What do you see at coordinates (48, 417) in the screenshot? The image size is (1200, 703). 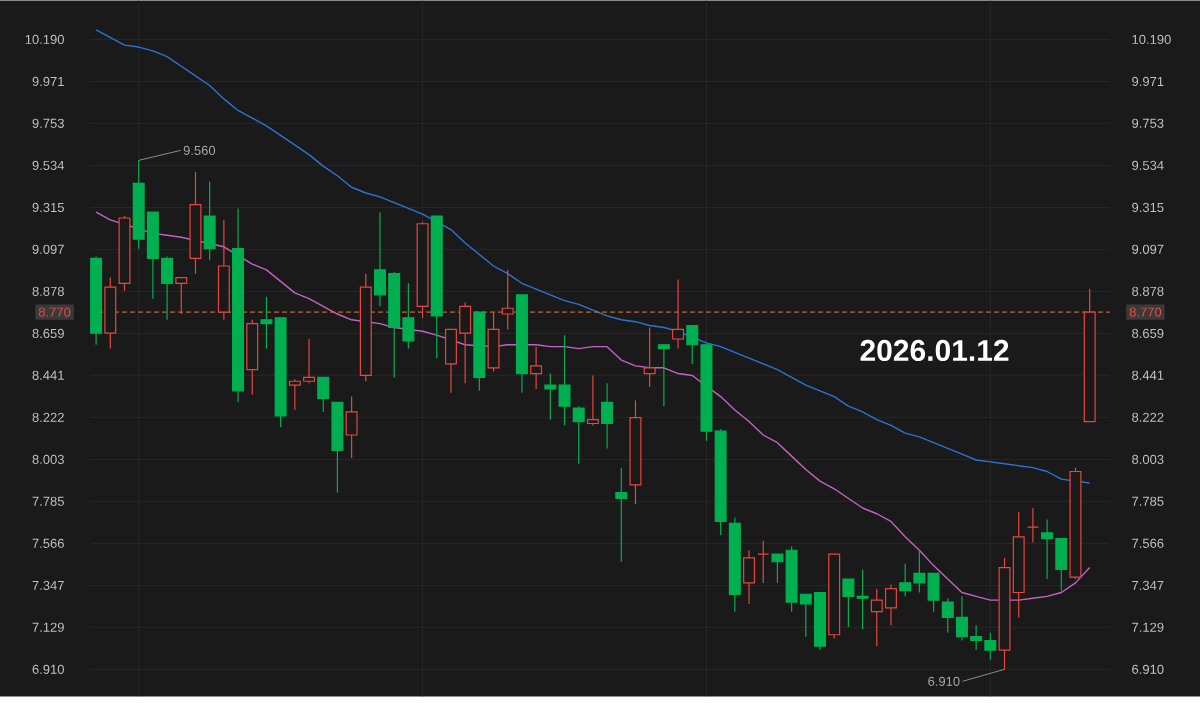 I see `y-tick-label: 8.222` at bounding box center [48, 417].